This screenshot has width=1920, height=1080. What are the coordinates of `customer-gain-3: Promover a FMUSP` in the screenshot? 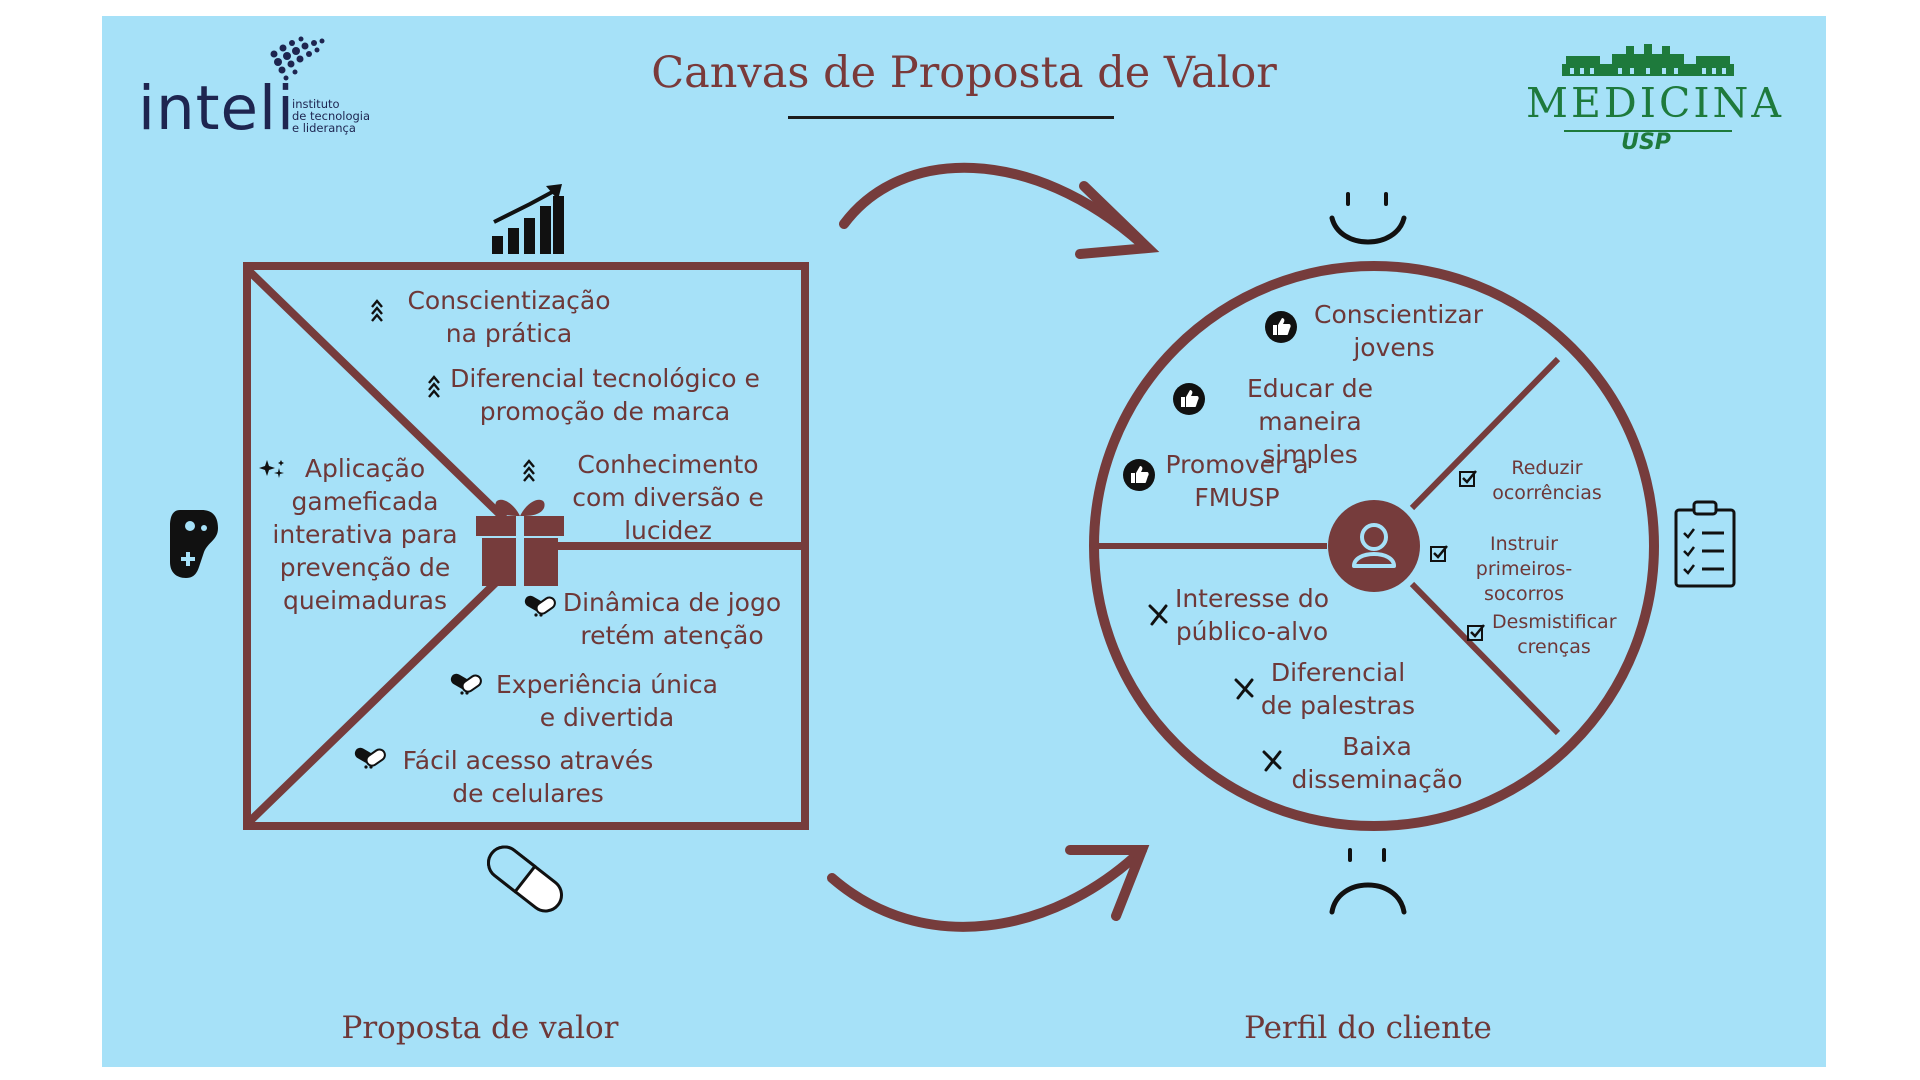 It's located at (1237, 481).